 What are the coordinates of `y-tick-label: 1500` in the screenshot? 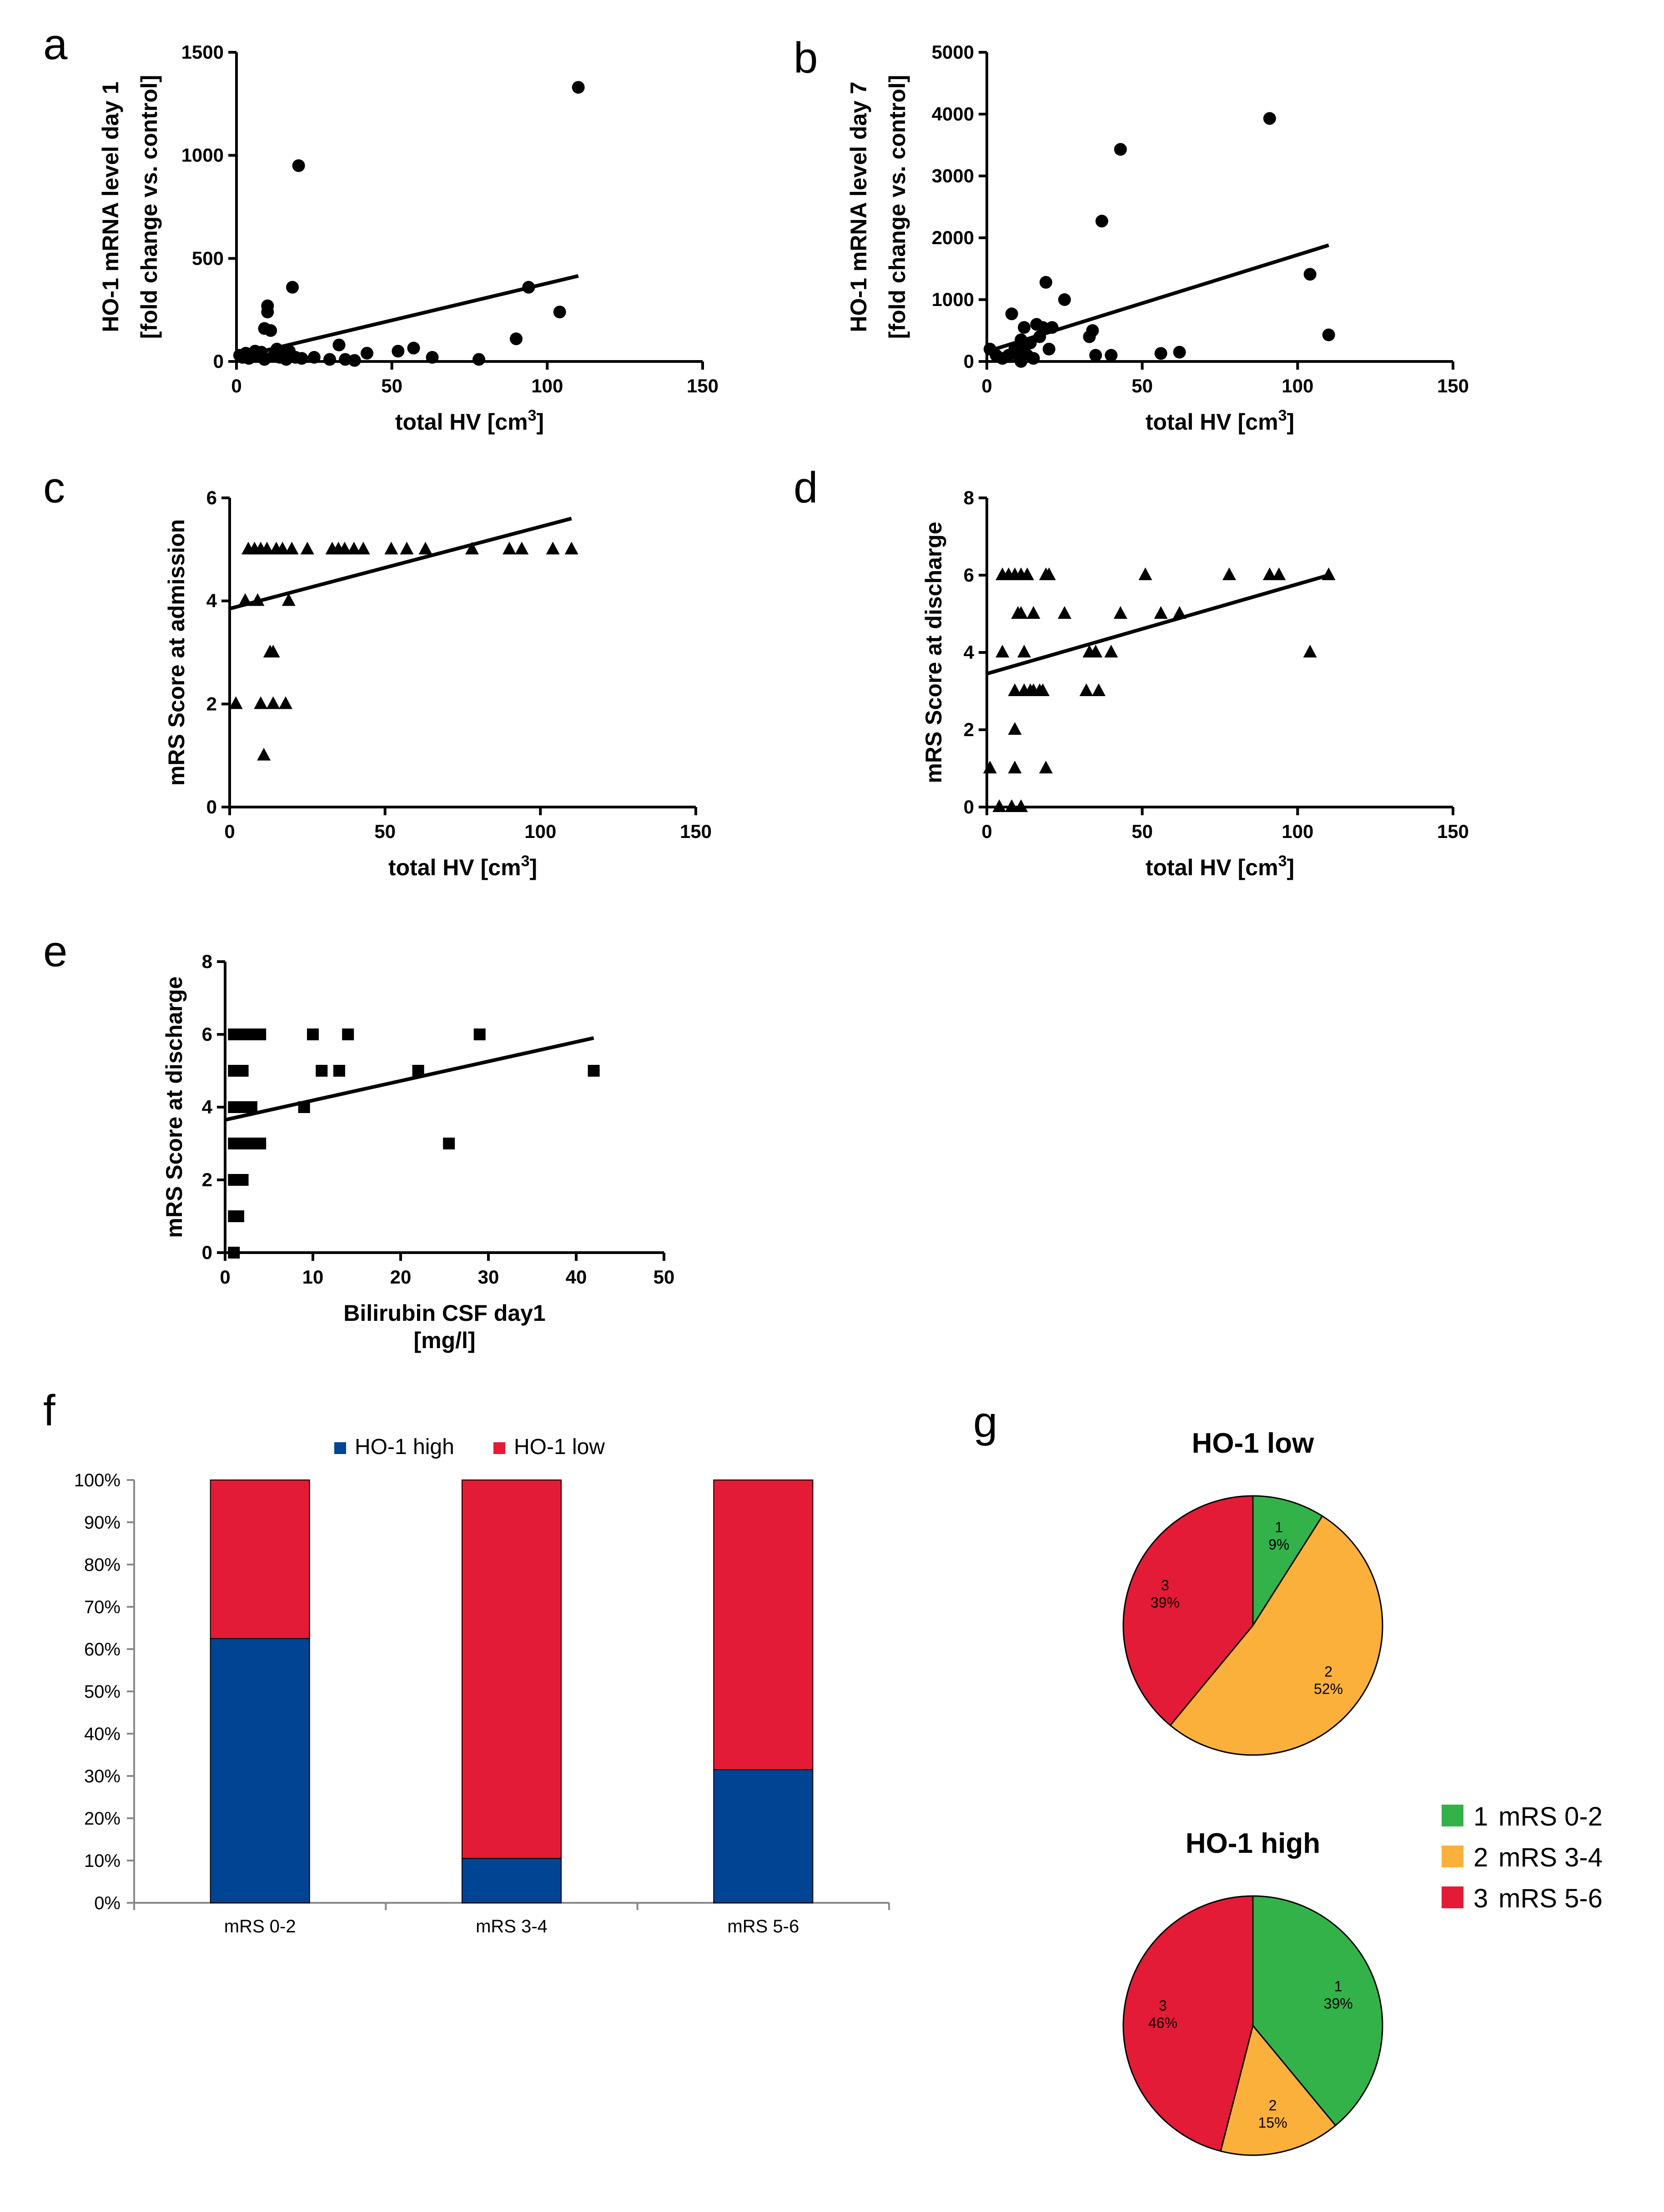 It's located at (202, 52).